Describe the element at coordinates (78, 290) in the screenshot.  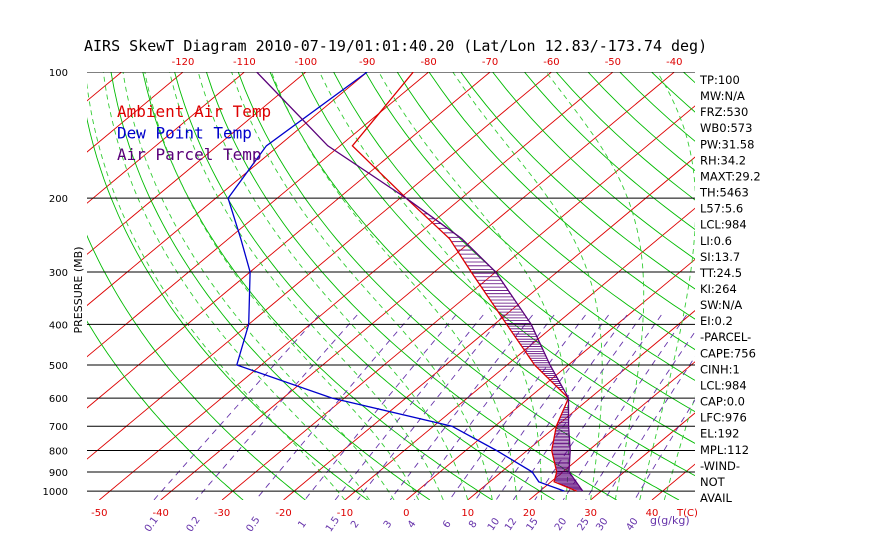
I see `y-axis-label: PRESSURE (MB)` at that location.